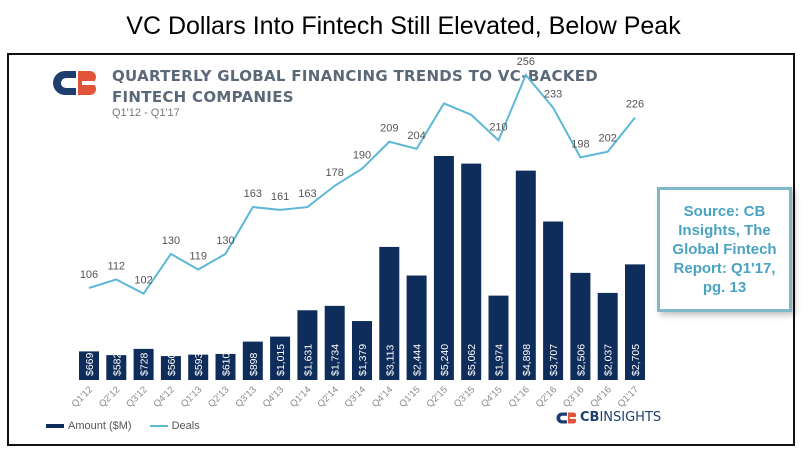 This screenshot has width=807, height=455. Describe the element at coordinates (55, 426) in the screenshot. I see `legend-swatch-amount` at that location.